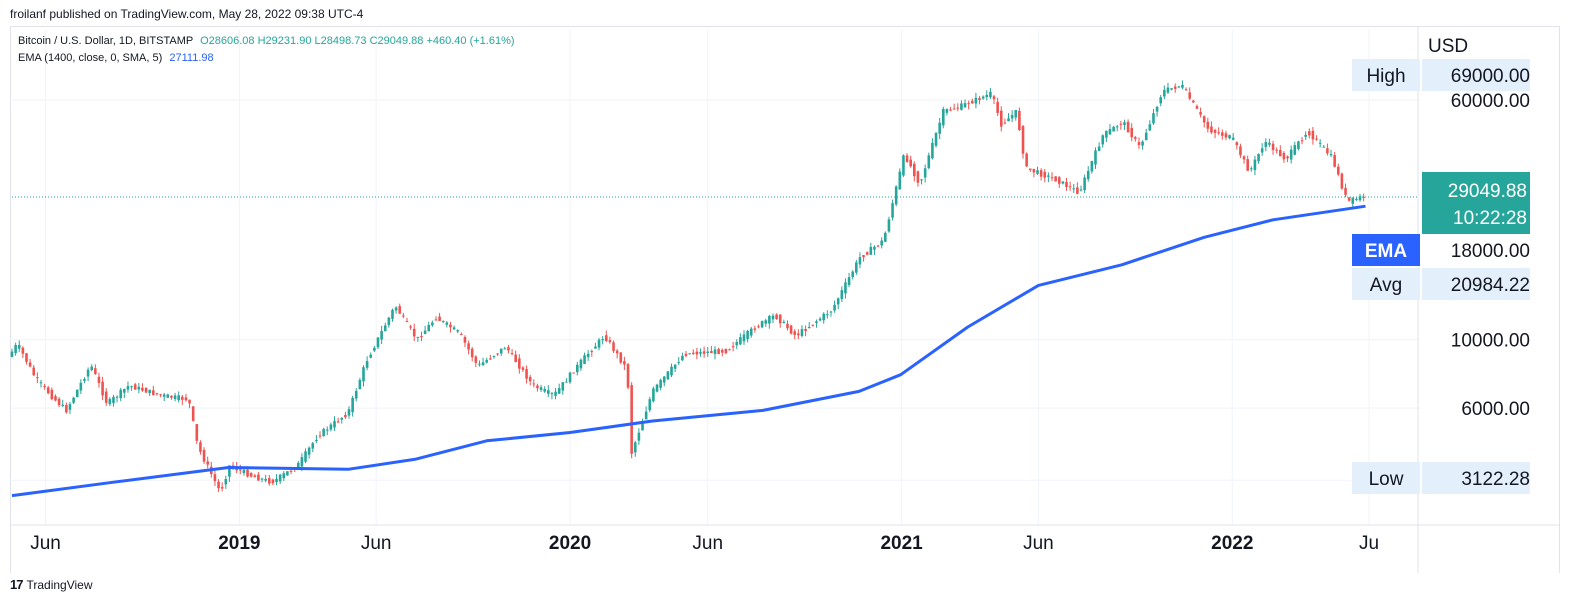  What do you see at coordinates (396, 41) in the screenshot?
I see `close-value: C29049.88` at bounding box center [396, 41].